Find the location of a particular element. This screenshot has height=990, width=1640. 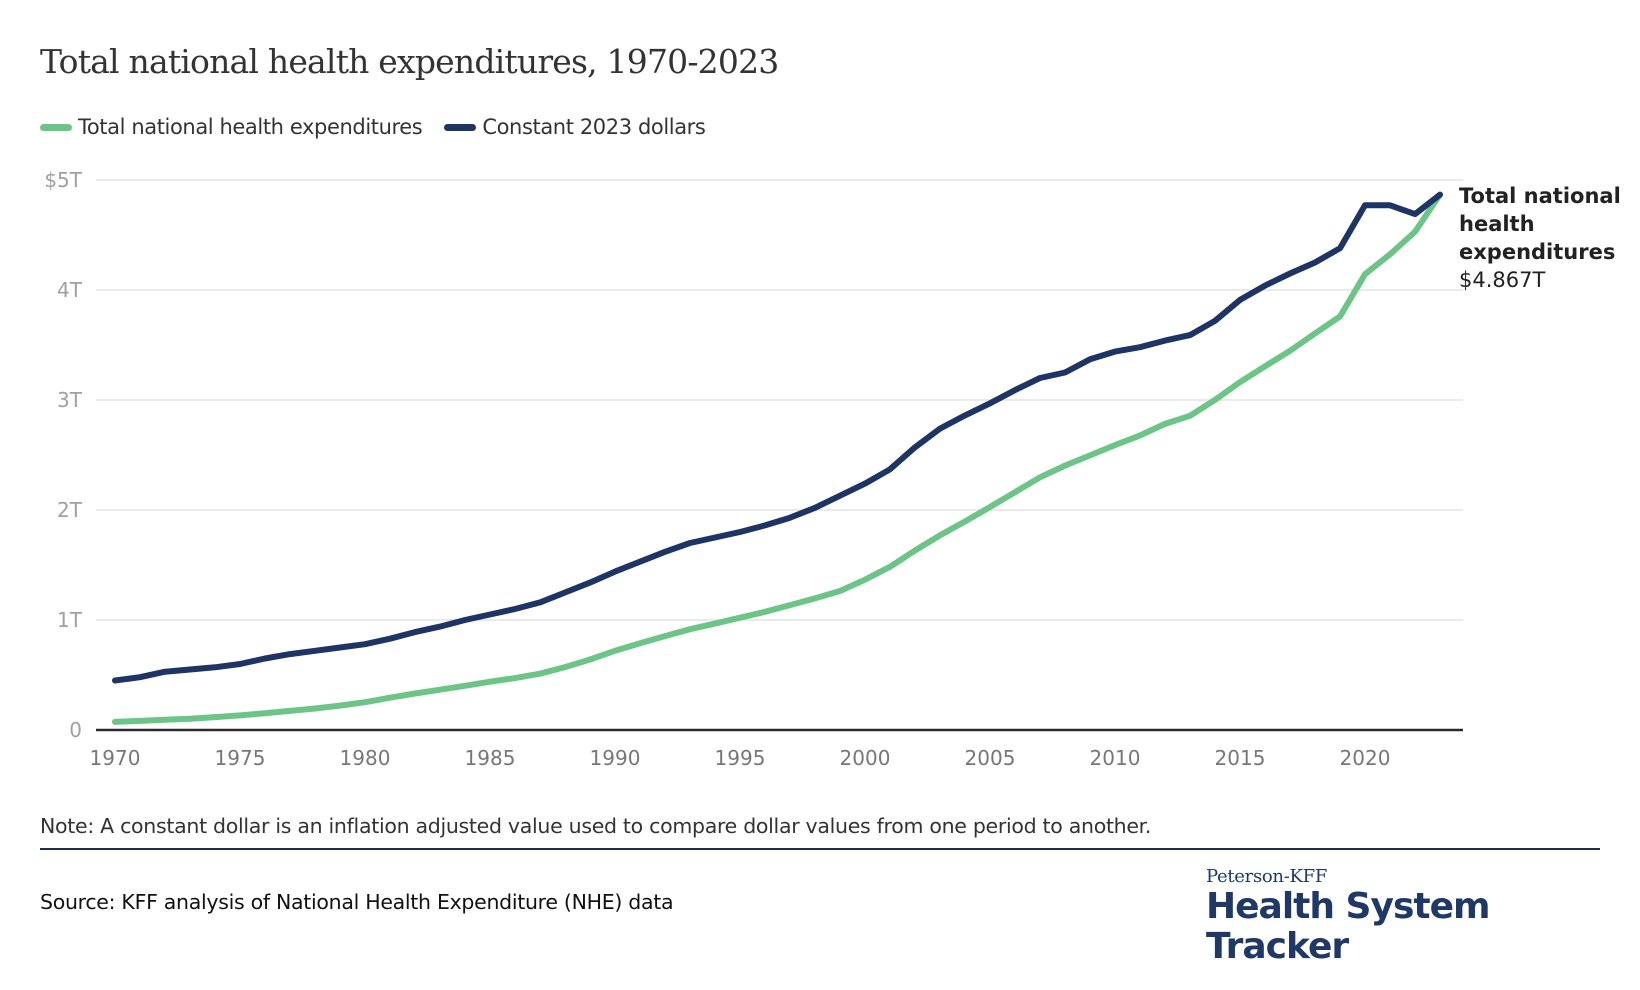

y-axis-ticks: 0 1T 2T 3T 4T $5T is located at coordinates (63, 455).